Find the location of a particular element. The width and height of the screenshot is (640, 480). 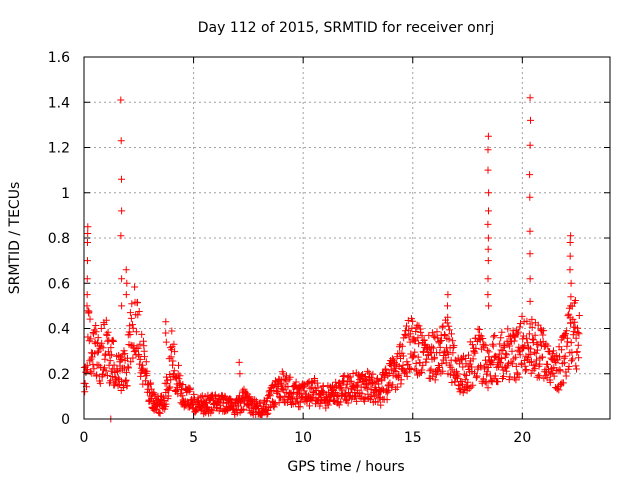

x-tick-label: 20 is located at coordinates (522, 438).